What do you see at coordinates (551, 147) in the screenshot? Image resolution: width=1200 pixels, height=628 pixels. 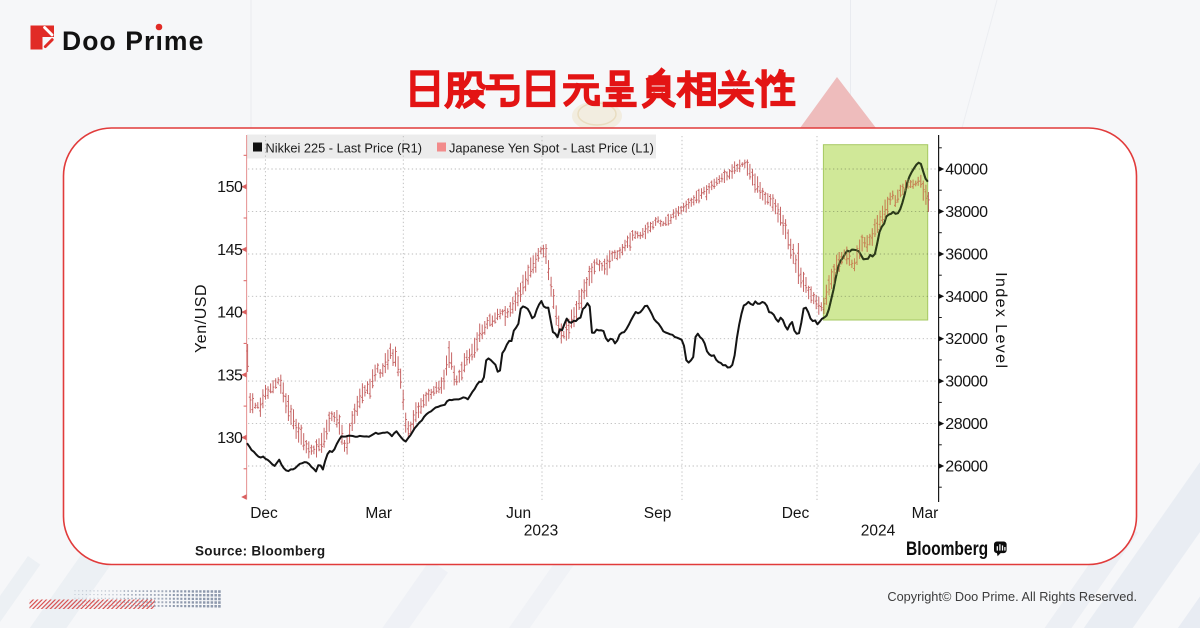 I see `svg-text:Japanese Yen Spot - Last Price: Japanese Yen Spot - Last Price (L1)` at bounding box center [551, 147].